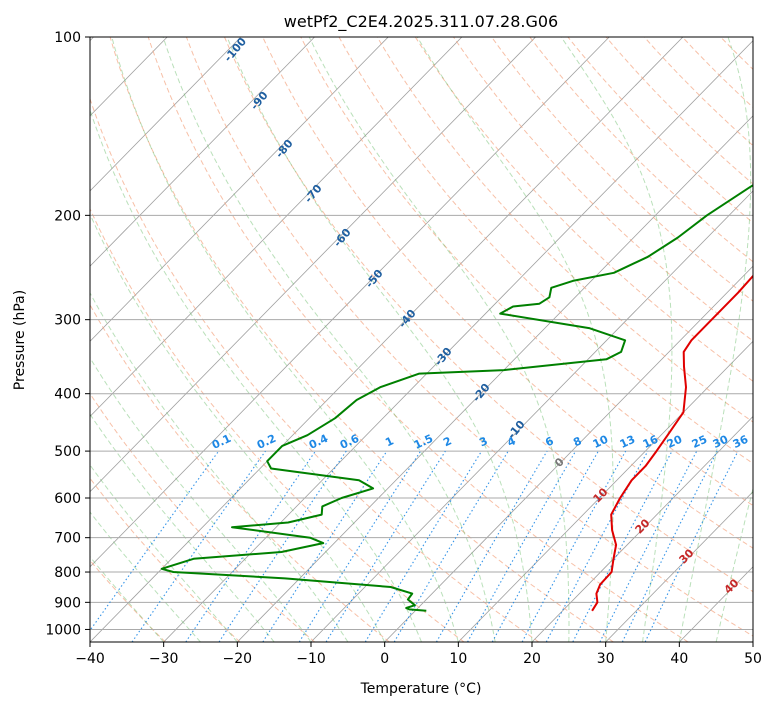 The height and width of the screenshot is (708, 775). What do you see at coordinates (532, 659) in the screenshot?
I see `x-tick-label: 20` at bounding box center [532, 659].